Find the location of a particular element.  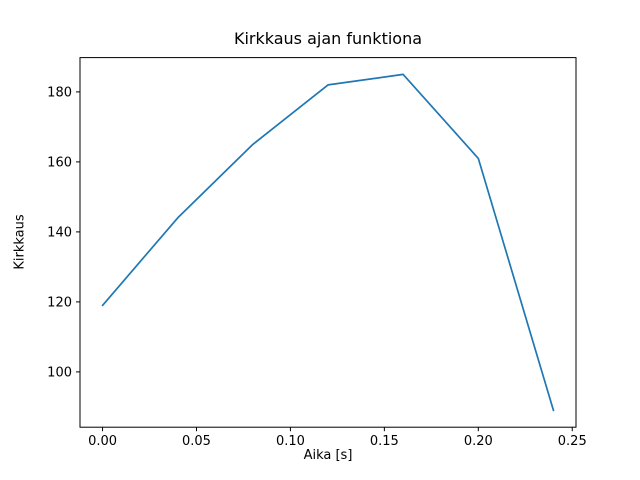

x-tick-label: 0.05 is located at coordinates (196, 441).